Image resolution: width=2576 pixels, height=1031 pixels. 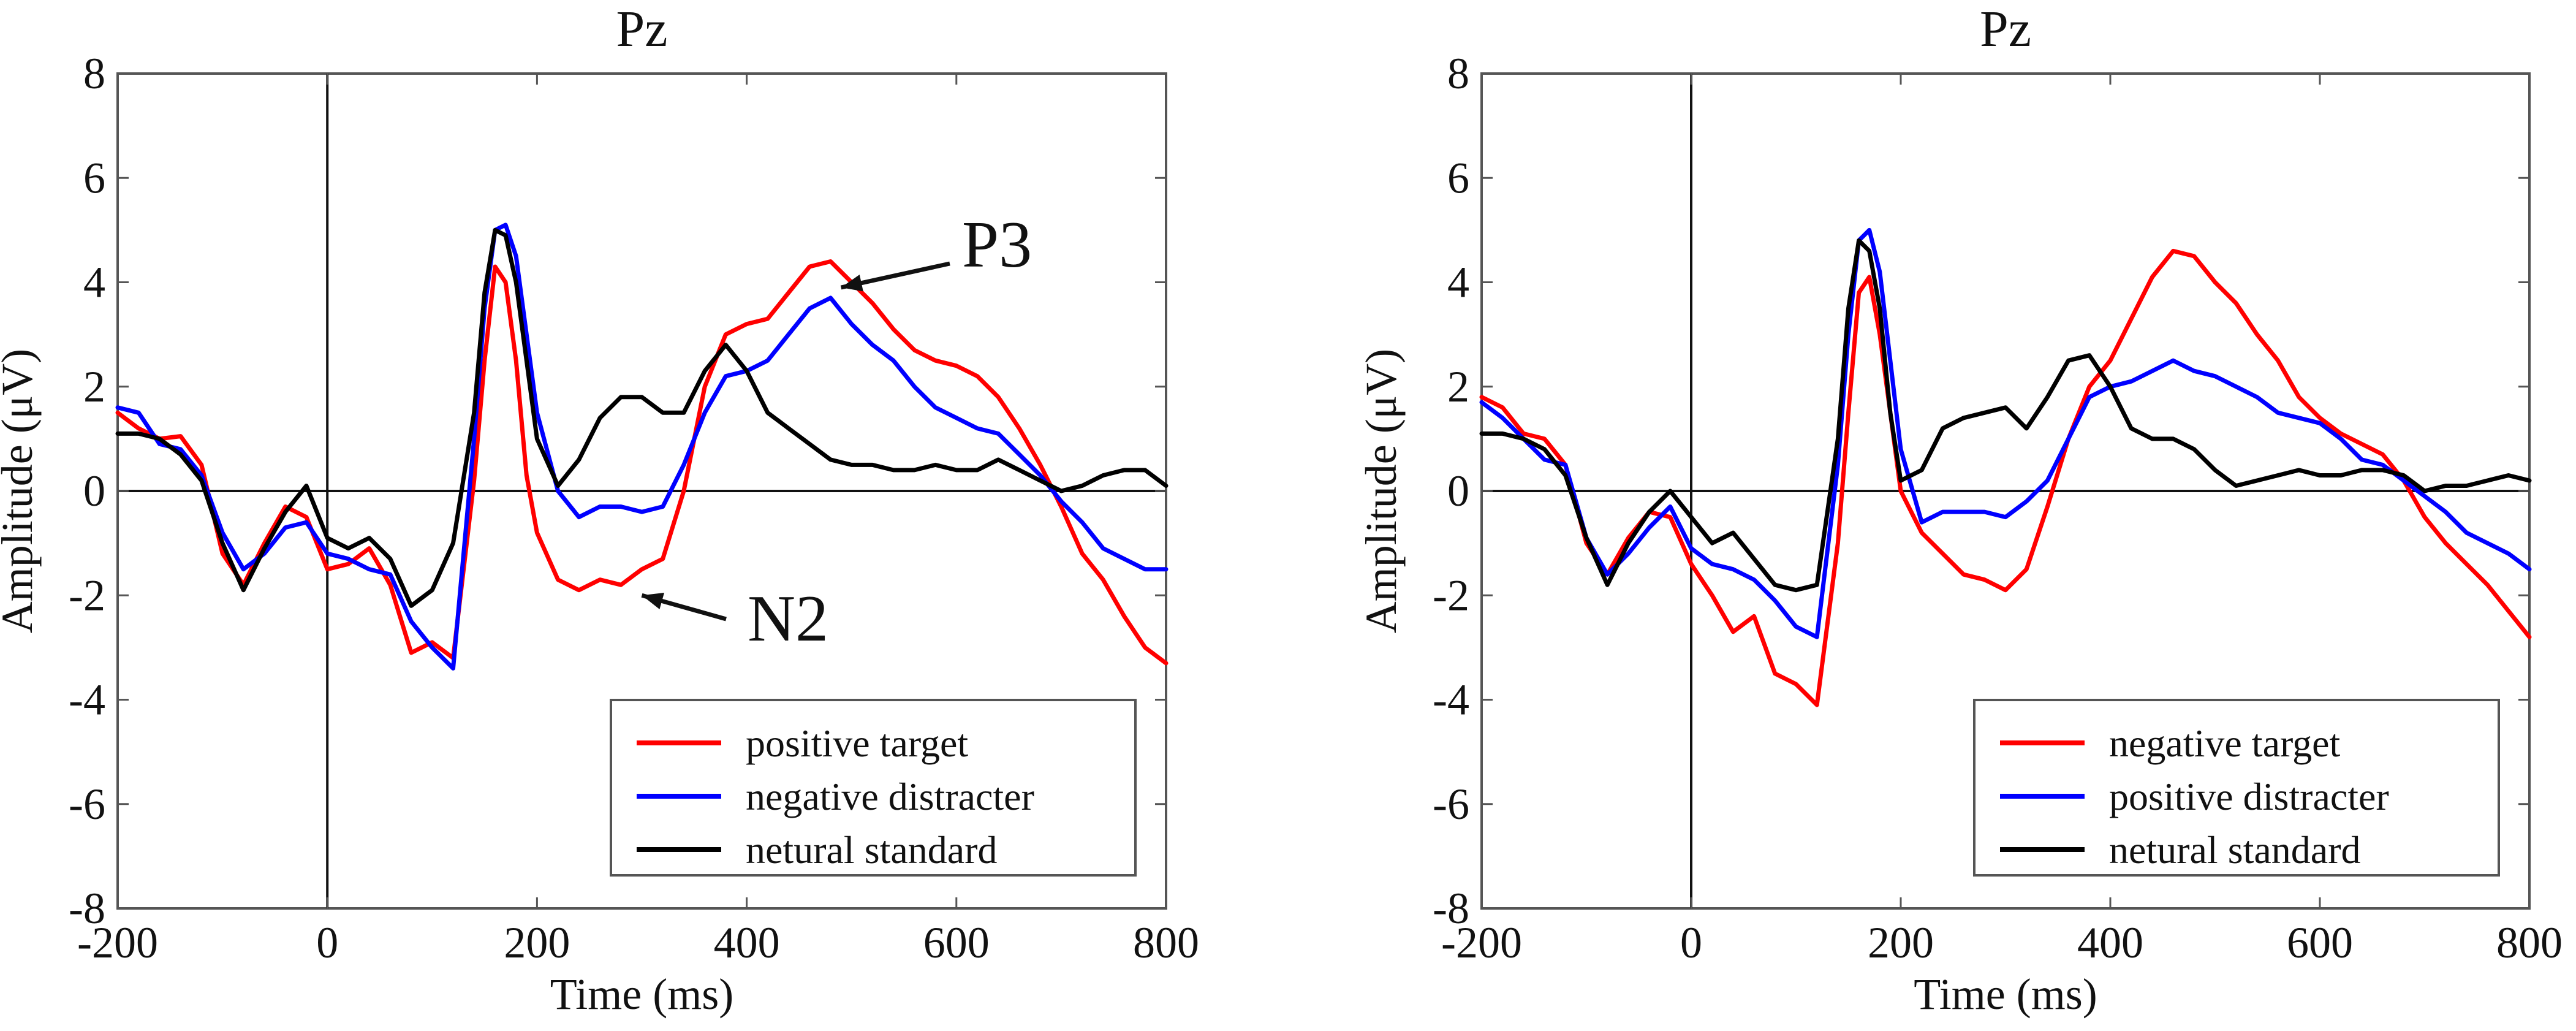 What do you see at coordinates (2249, 796) in the screenshot?
I see `legend-label: positive distracter` at bounding box center [2249, 796].